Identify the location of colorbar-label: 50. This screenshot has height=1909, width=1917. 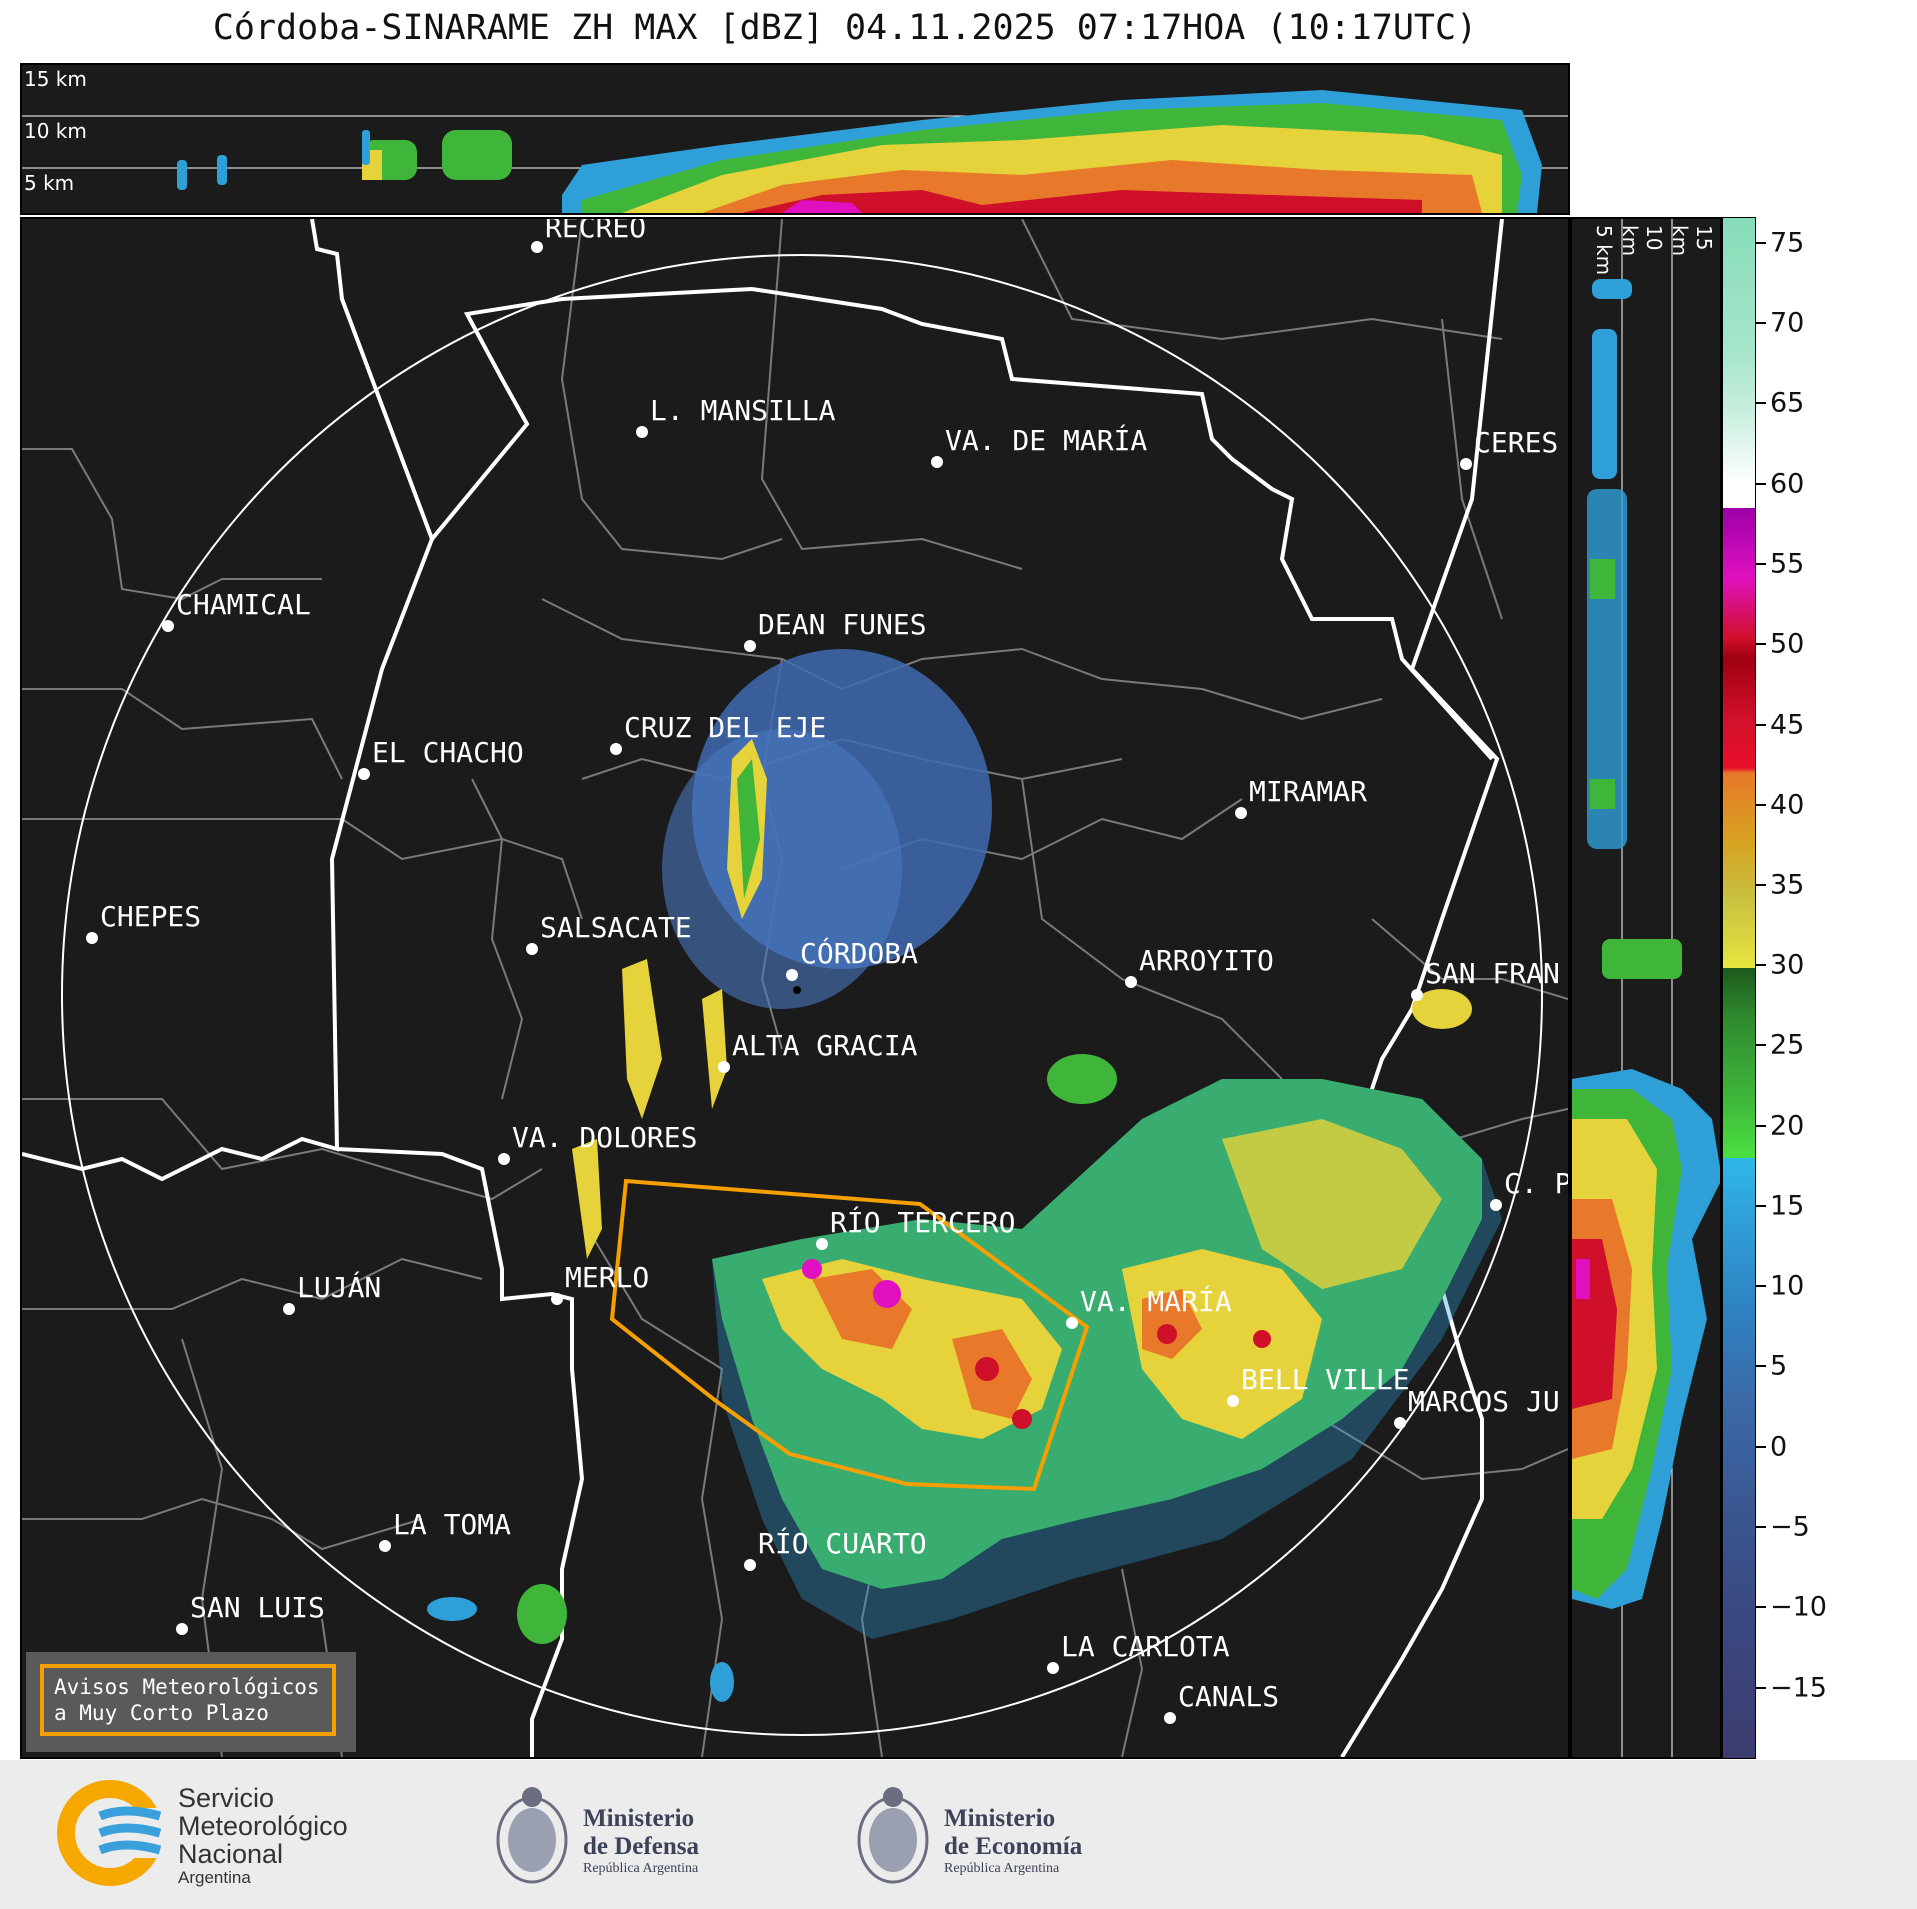
(1787, 644).